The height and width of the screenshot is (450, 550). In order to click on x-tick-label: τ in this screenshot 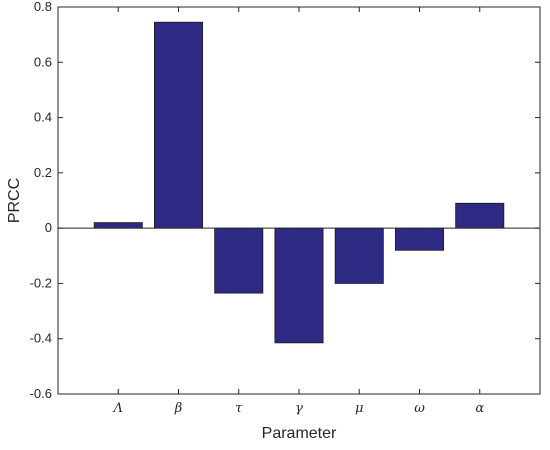, I will do `click(239, 408)`.